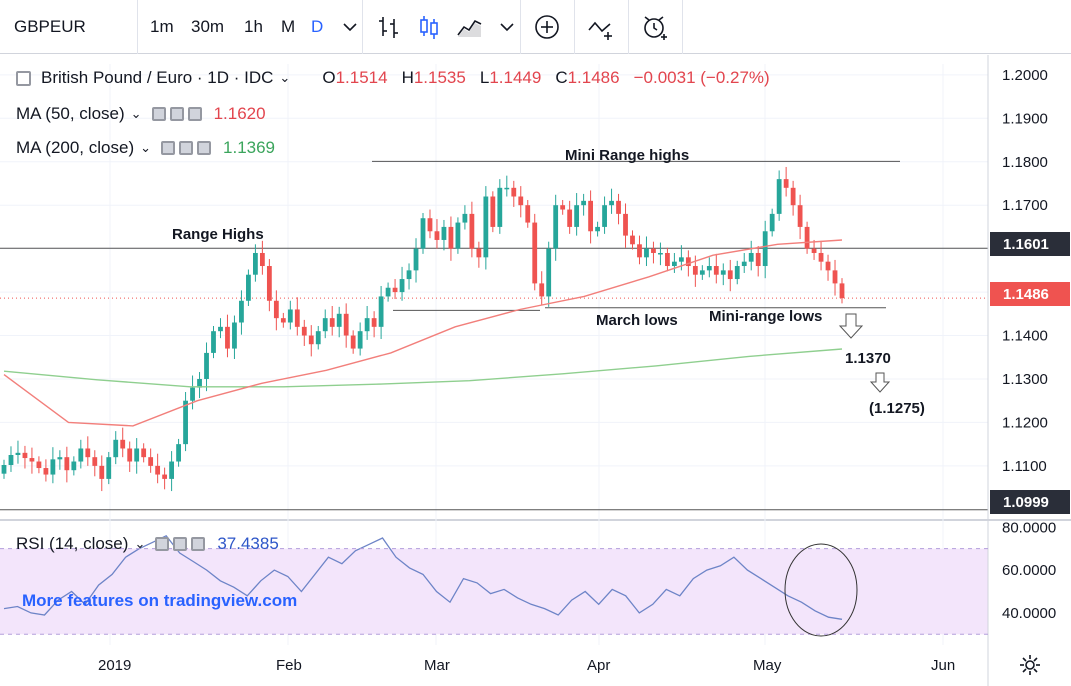  I want to click on interval-1m-button: 1m, so click(162, 26).